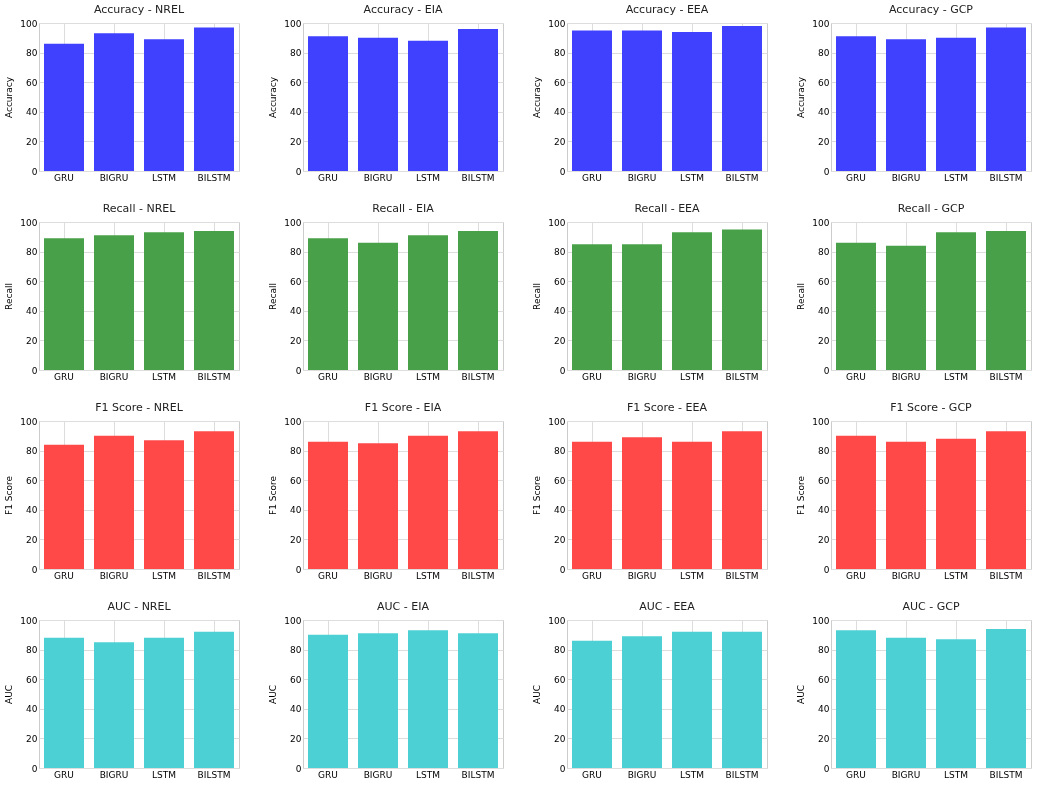 This screenshot has width=1058, height=798. What do you see at coordinates (403, 9) in the screenshot?
I see `chart-title: Accuracy - EIA` at bounding box center [403, 9].